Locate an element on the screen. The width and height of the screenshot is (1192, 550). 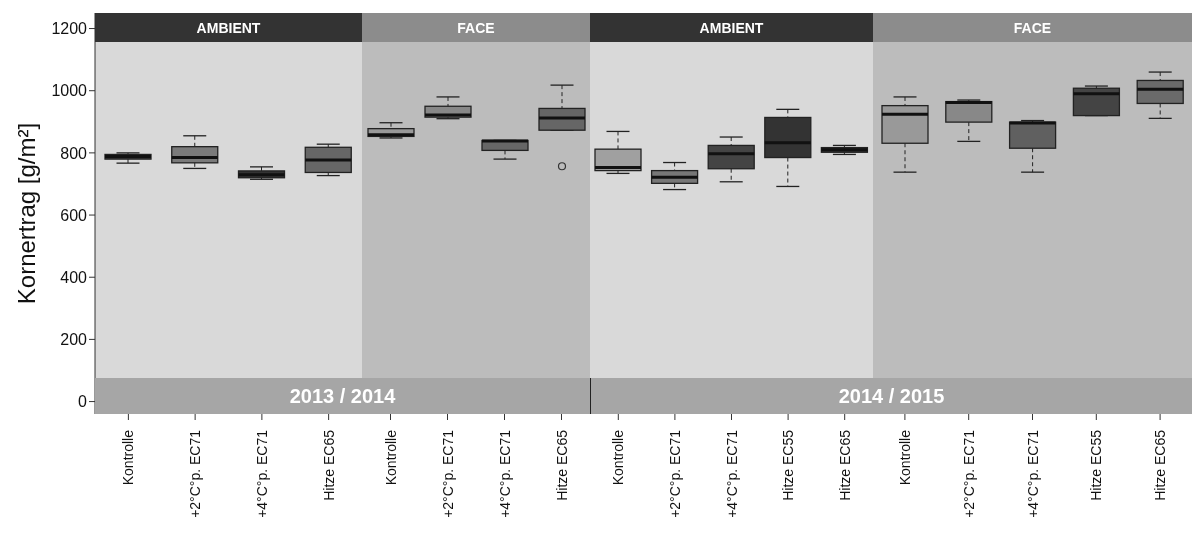
y-tick-label: 200 is located at coordinates (74, 340).